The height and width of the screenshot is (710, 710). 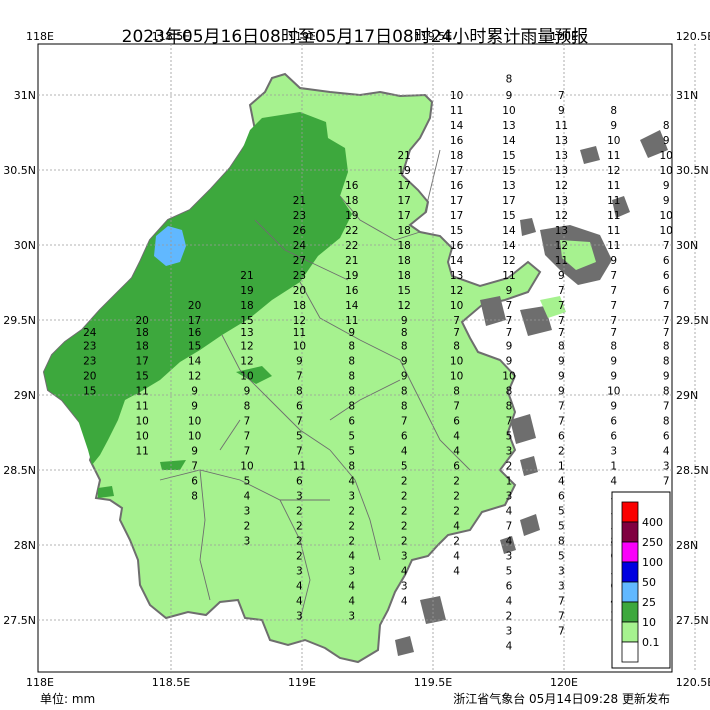 What do you see at coordinates (171, 682) in the screenshot?
I see `x-tick-bottom: 118.5E` at bounding box center [171, 682].